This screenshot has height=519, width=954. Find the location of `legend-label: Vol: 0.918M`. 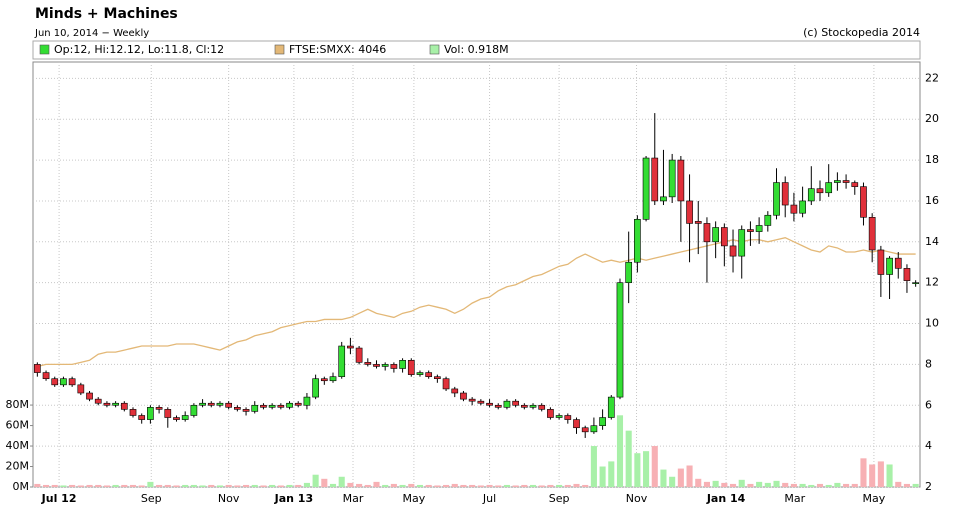

legend-label: Vol: 0.918M is located at coordinates (476, 49).